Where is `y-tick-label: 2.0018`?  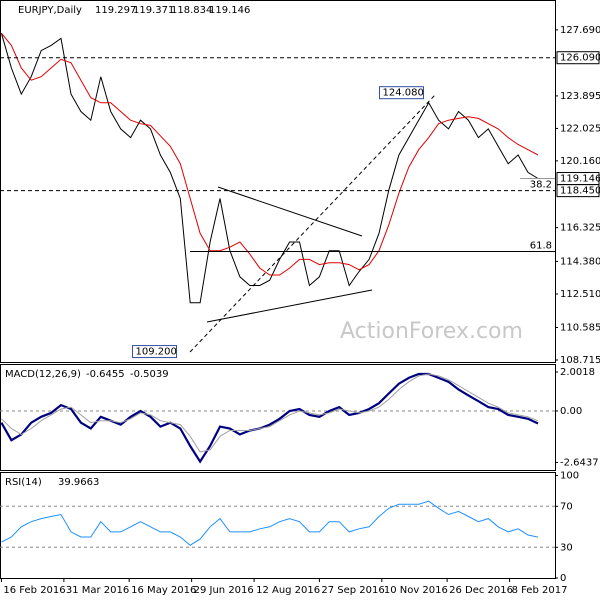 y-tick-label: 2.0018 is located at coordinates (577, 372).